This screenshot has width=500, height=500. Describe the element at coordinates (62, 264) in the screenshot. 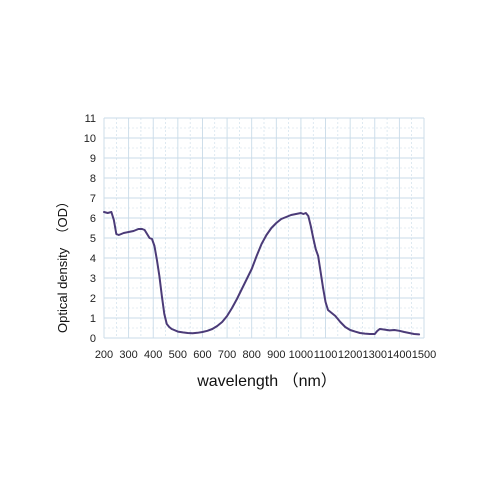

I see `y-axis-title: Optical density （OD）` at that location.